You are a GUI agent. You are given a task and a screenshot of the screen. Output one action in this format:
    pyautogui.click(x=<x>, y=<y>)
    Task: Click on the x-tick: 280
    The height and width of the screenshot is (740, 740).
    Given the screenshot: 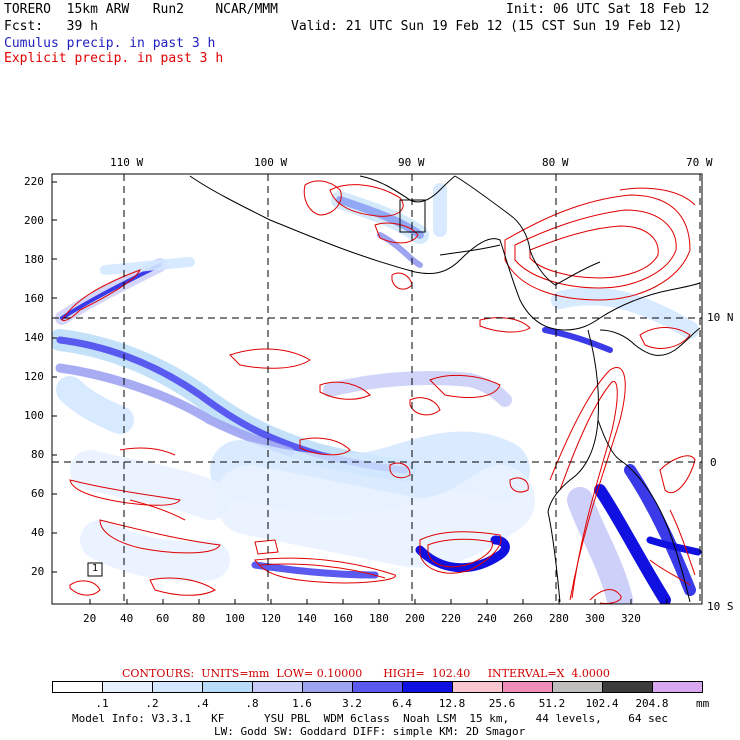 What is the action you would take?
    pyautogui.click(x=559, y=618)
    